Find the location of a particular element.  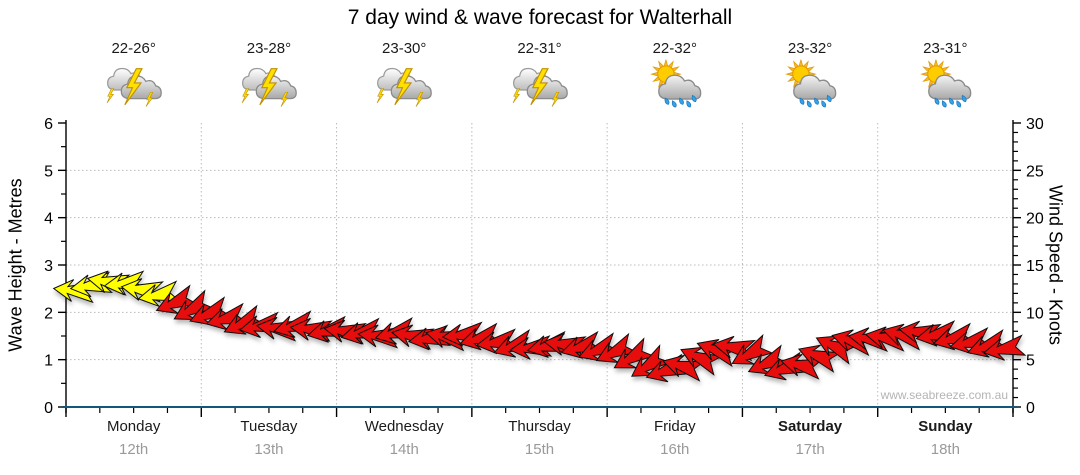

temperature-range: 22-26° is located at coordinates (133, 48).